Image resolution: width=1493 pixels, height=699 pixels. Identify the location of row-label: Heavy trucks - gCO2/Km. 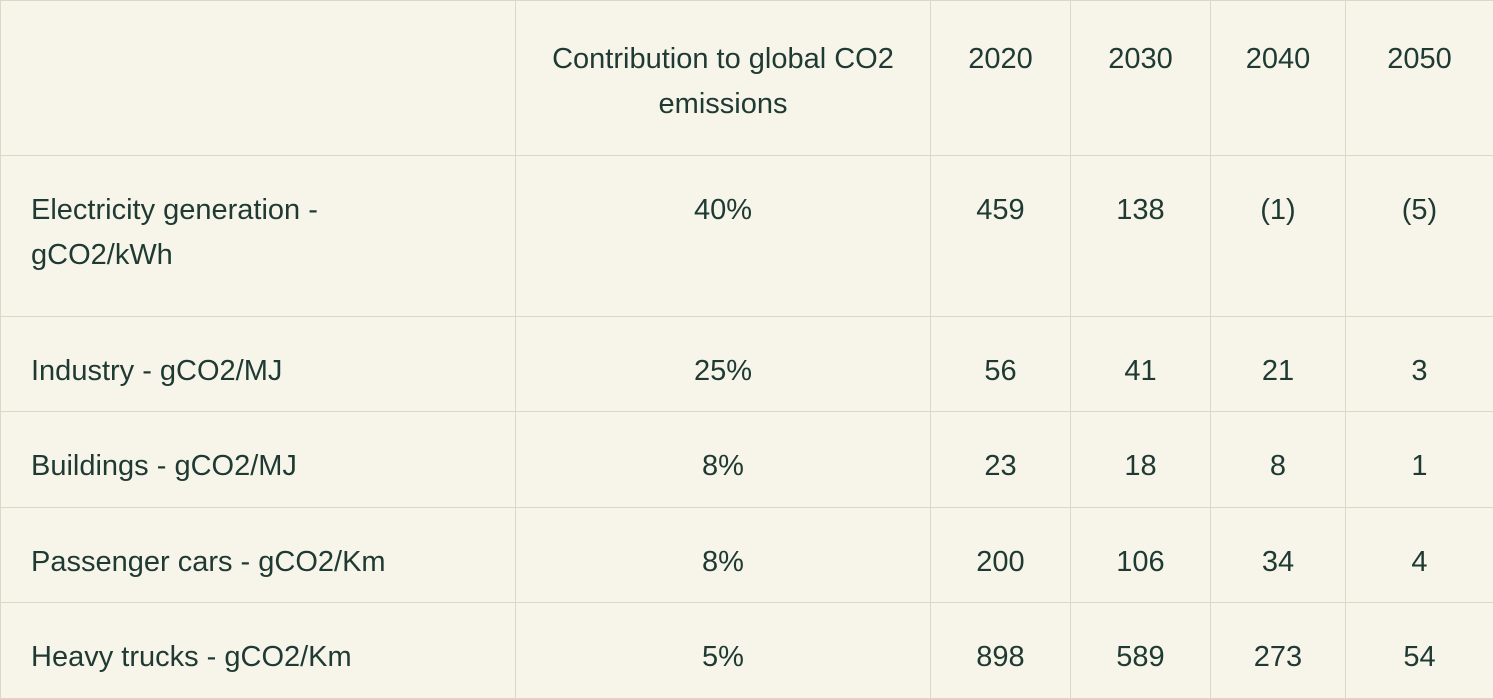
(258, 650).